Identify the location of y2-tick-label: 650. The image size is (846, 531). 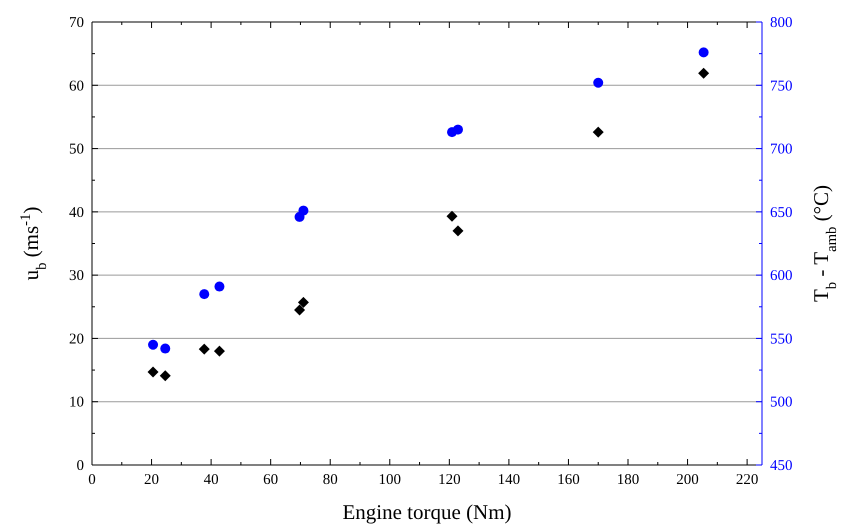
(781, 212).